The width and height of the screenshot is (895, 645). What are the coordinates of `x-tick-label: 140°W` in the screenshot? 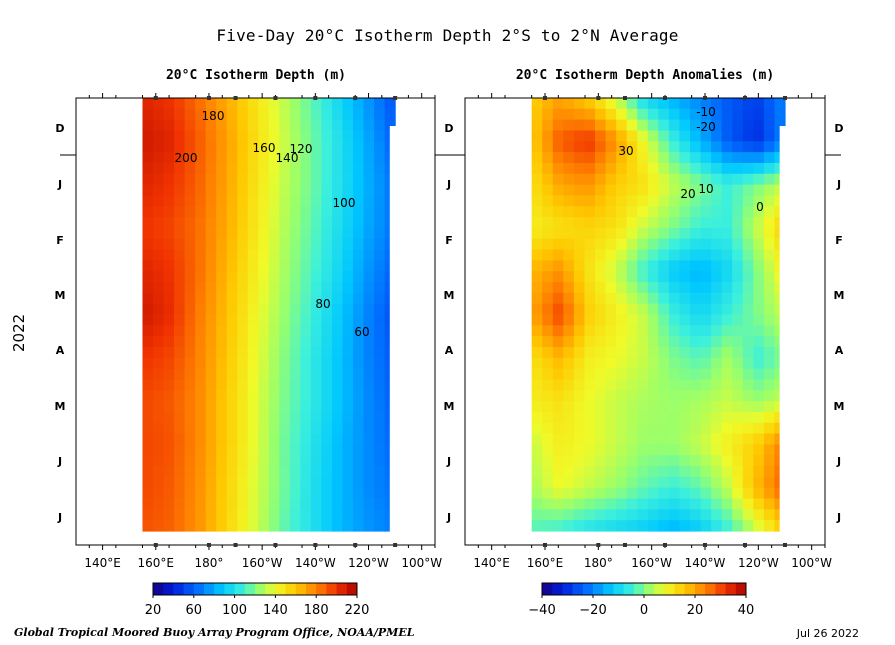 It's located at (315, 563).